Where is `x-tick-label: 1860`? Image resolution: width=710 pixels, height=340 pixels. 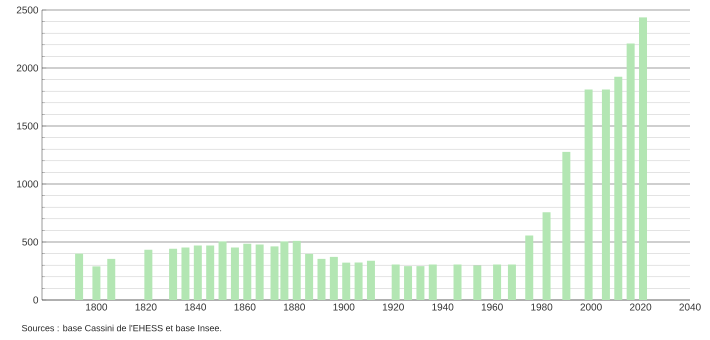
x-tick-label: 1860 is located at coordinates (245, 307).